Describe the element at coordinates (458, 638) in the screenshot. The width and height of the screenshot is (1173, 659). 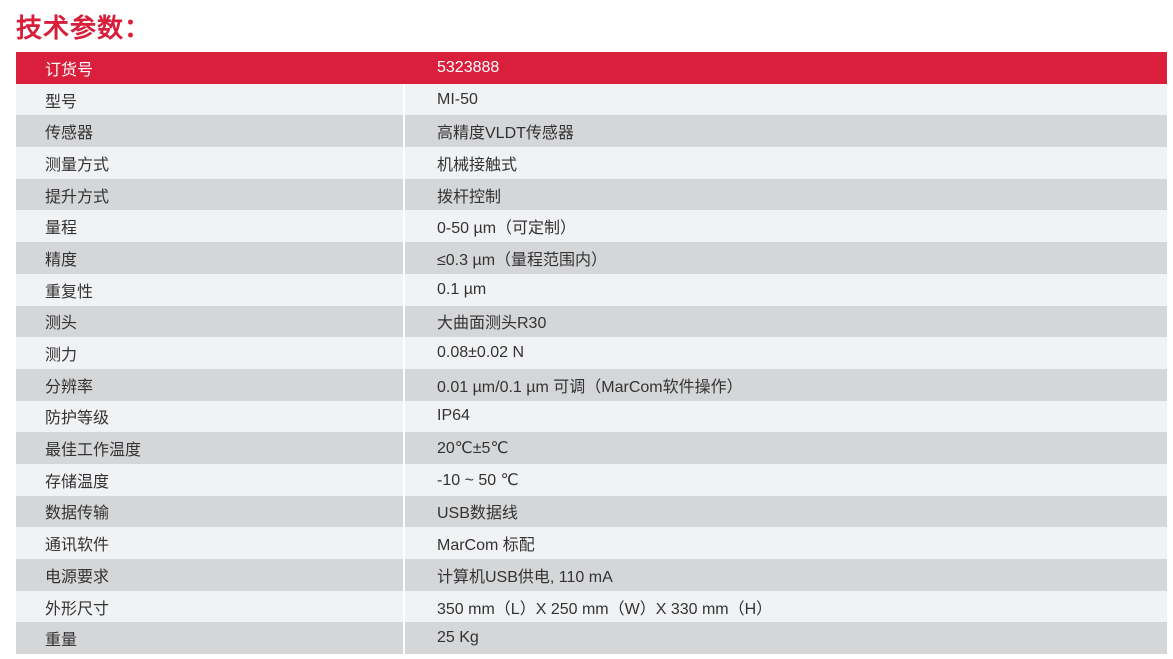
I see `spec-value: 25 Kg` at that location.